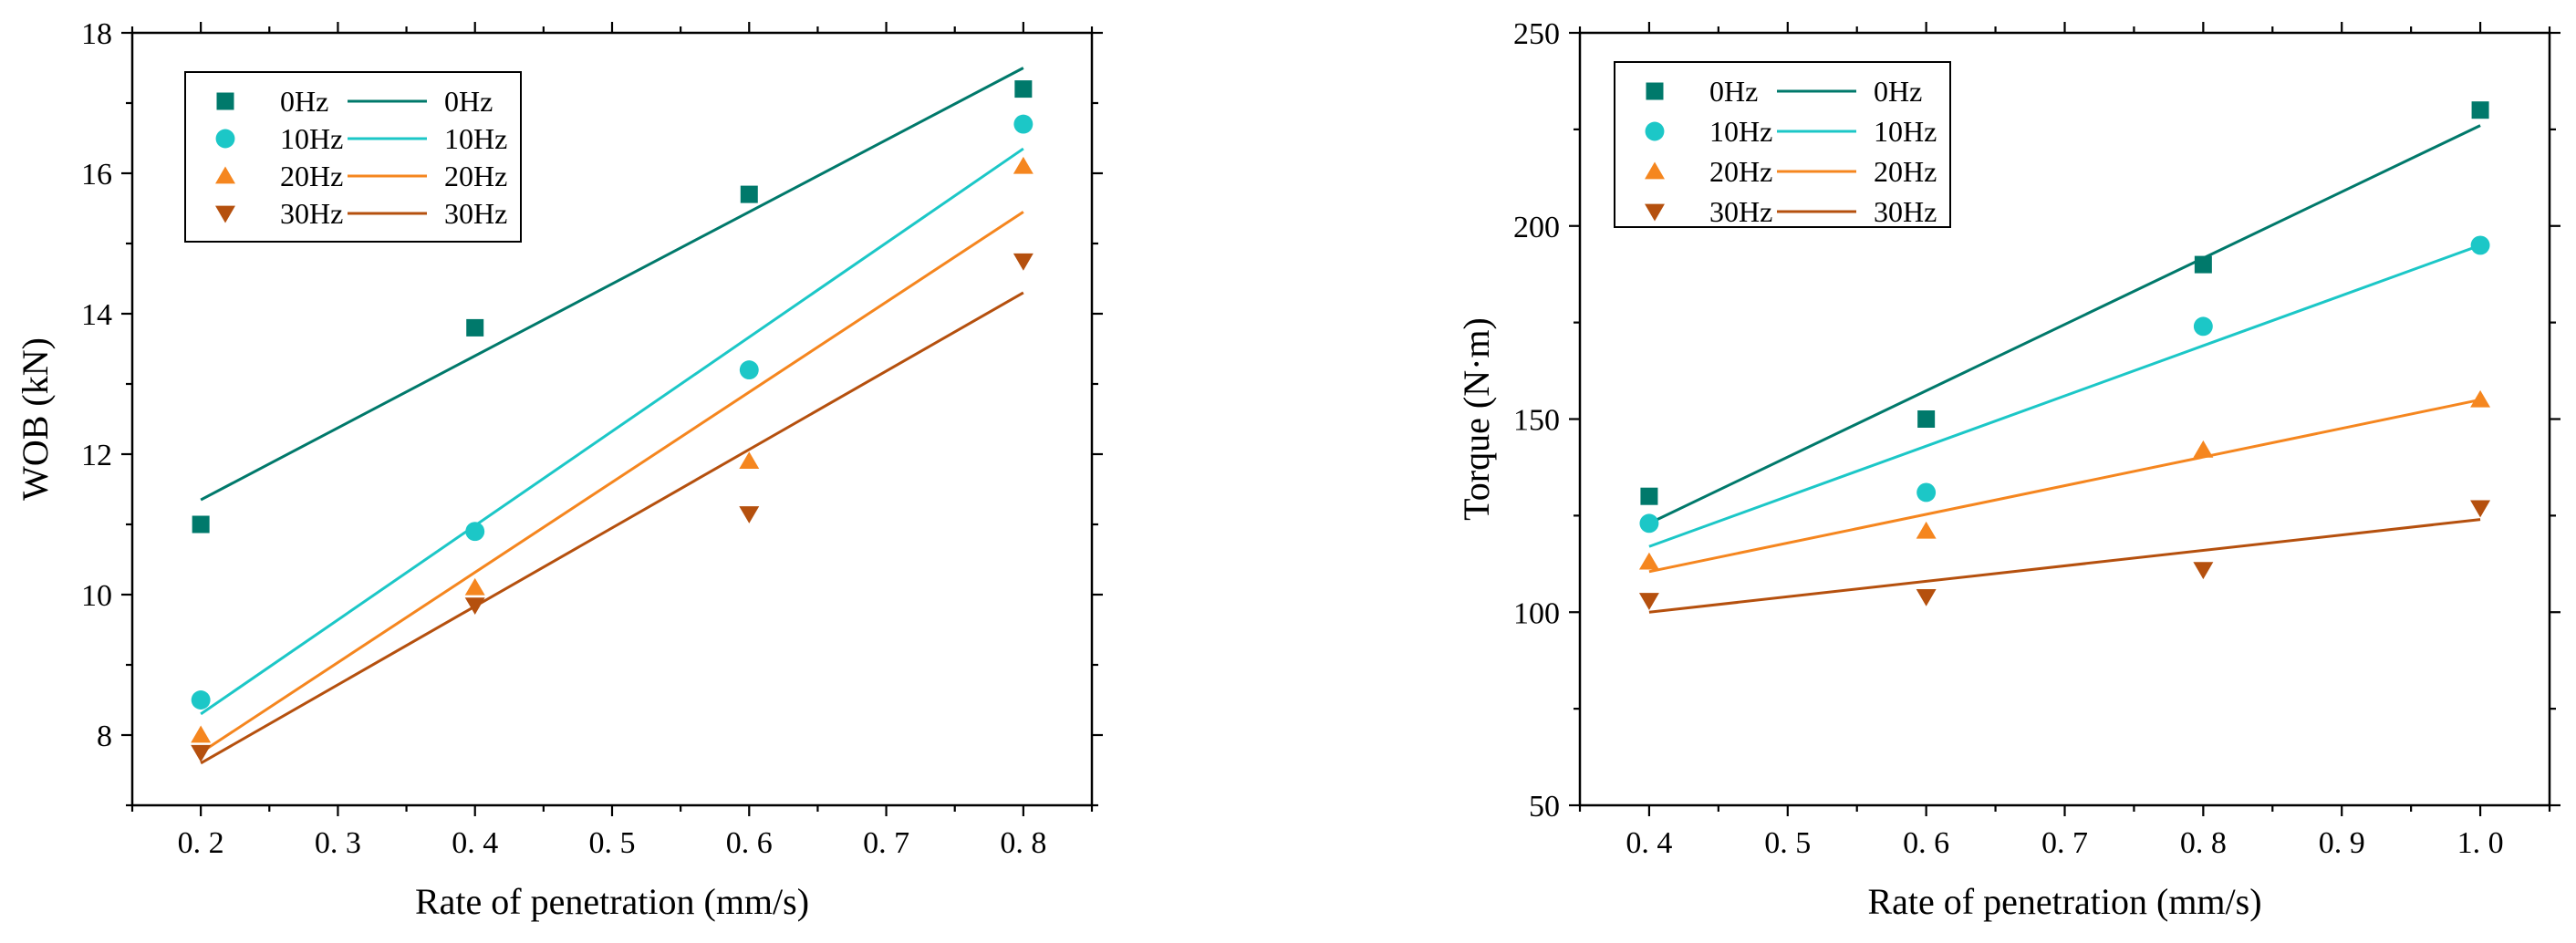  Describe the element at coordinates (338, 843) in the screenshot. I see `x-tick-label: 0. 3` at that location.